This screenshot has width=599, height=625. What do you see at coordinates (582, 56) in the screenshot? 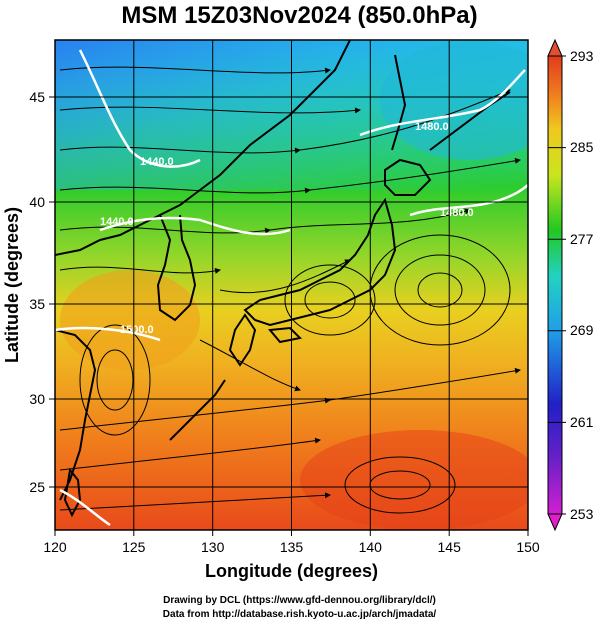
I see `colorbar-tick-label: 293` at bounding box center [582, 56].